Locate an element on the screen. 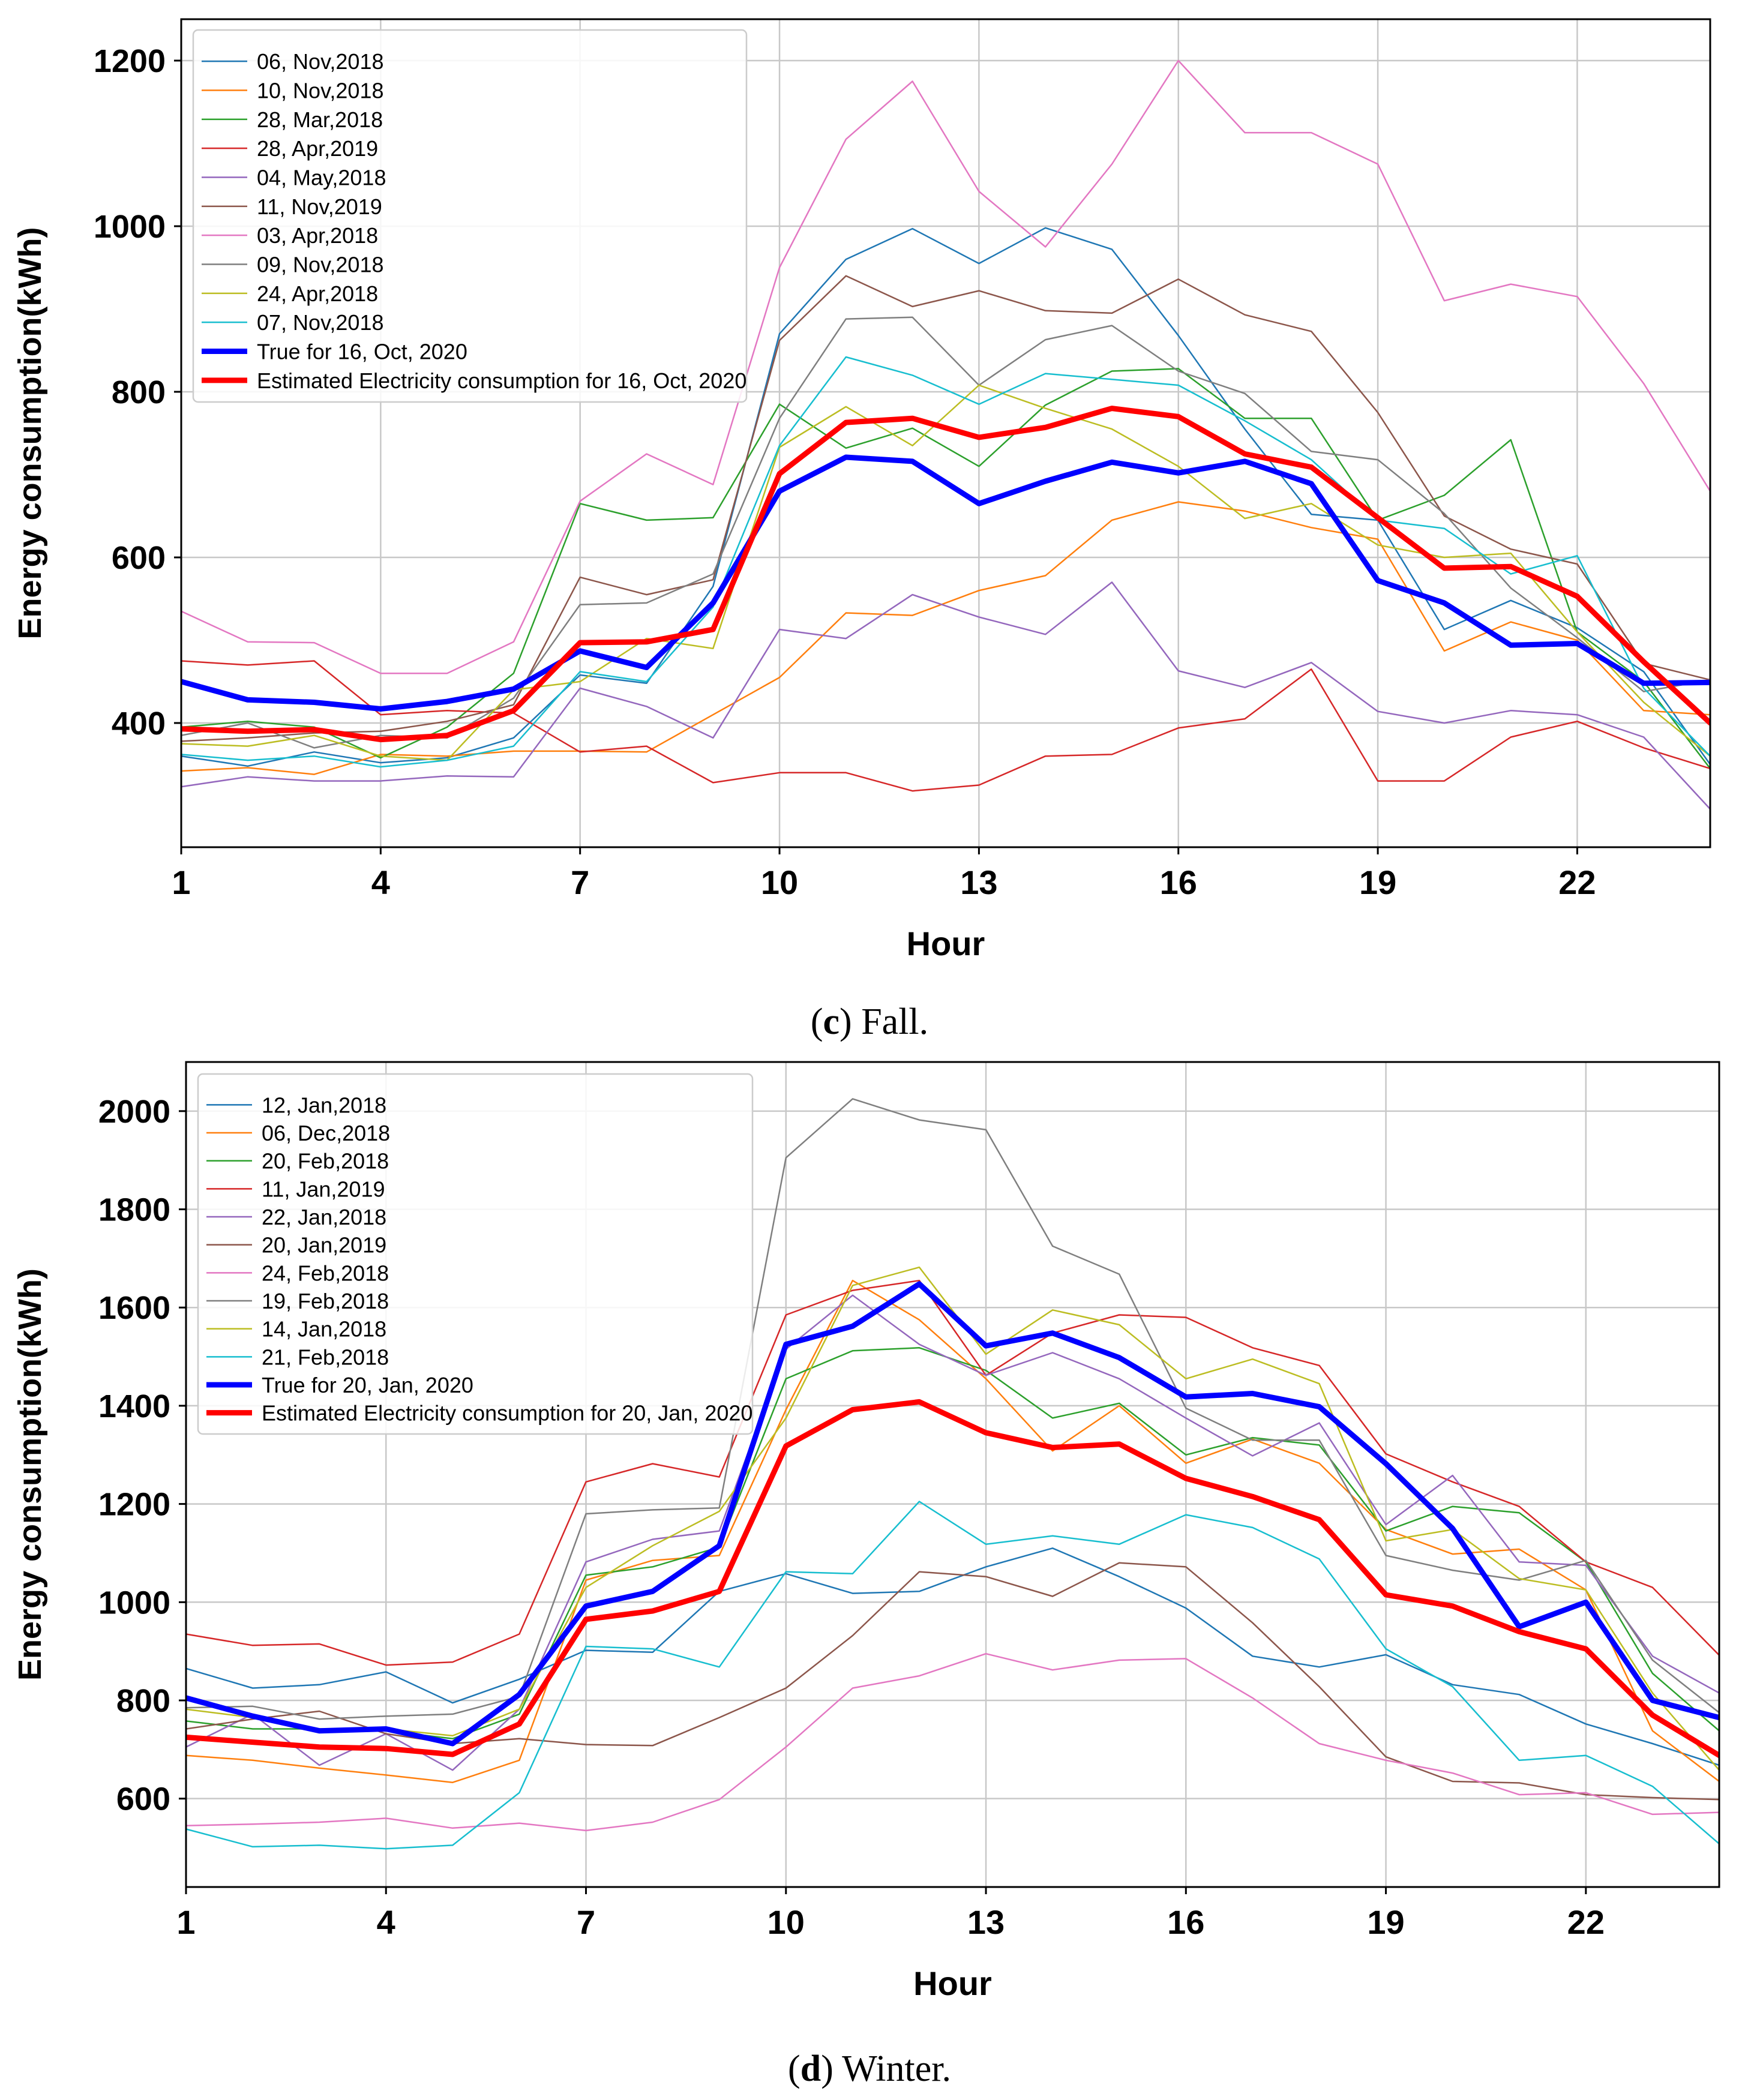 Image resolution: width=1739 pixels, height=2100 pixels. legend-label: 09, Nov,2018 is located at coordinates (320, 265).